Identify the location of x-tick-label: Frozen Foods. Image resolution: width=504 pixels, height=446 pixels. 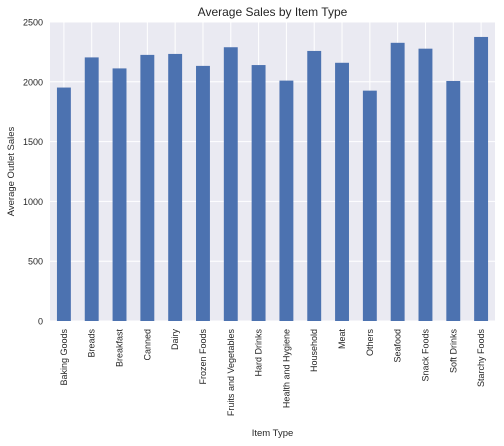
(203, 357).